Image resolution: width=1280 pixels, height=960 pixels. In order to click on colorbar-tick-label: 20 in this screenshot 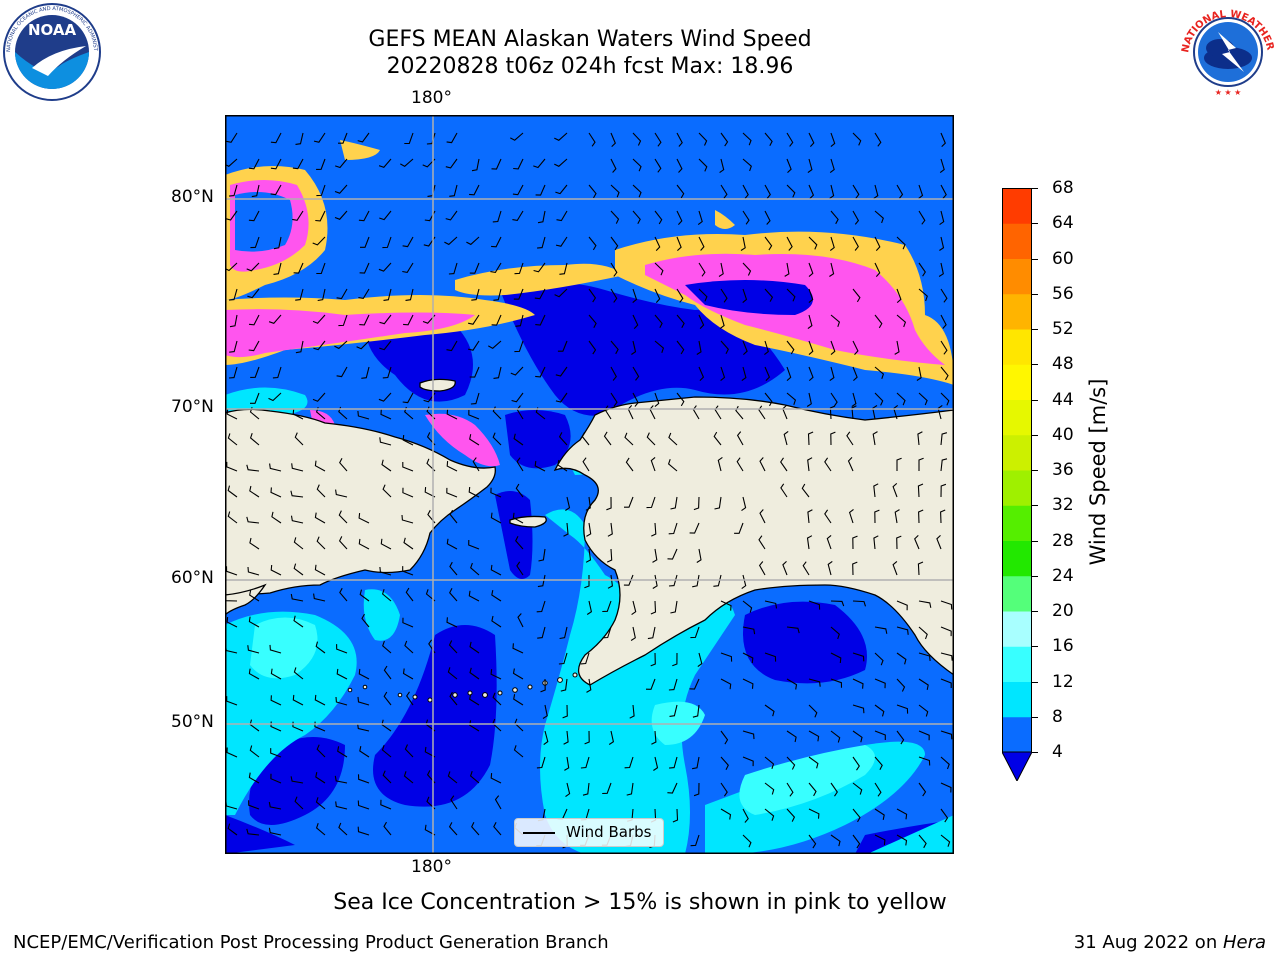, I will do `click(1063, 611)`.